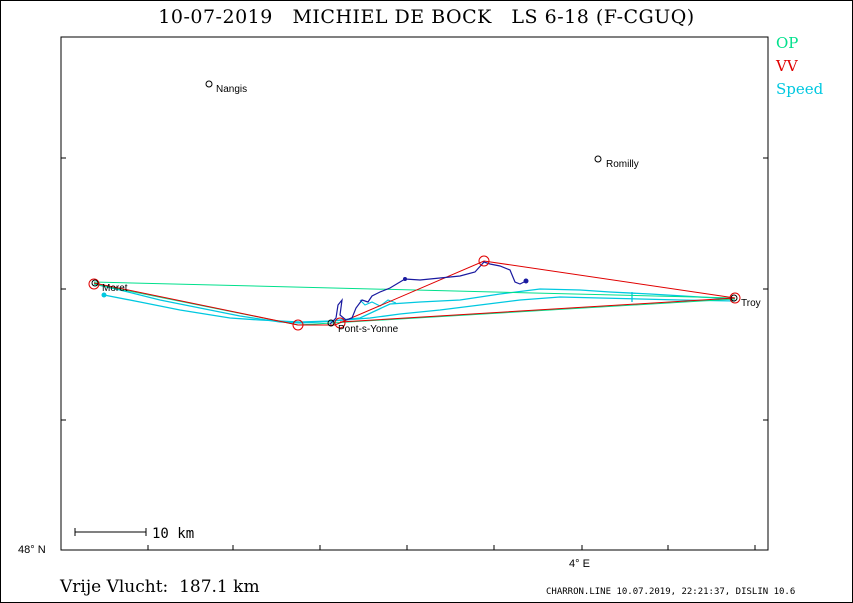  Describe the element at coordinates (579, 564) in the screenshot. I see `lon-label: 4° E` at that location.